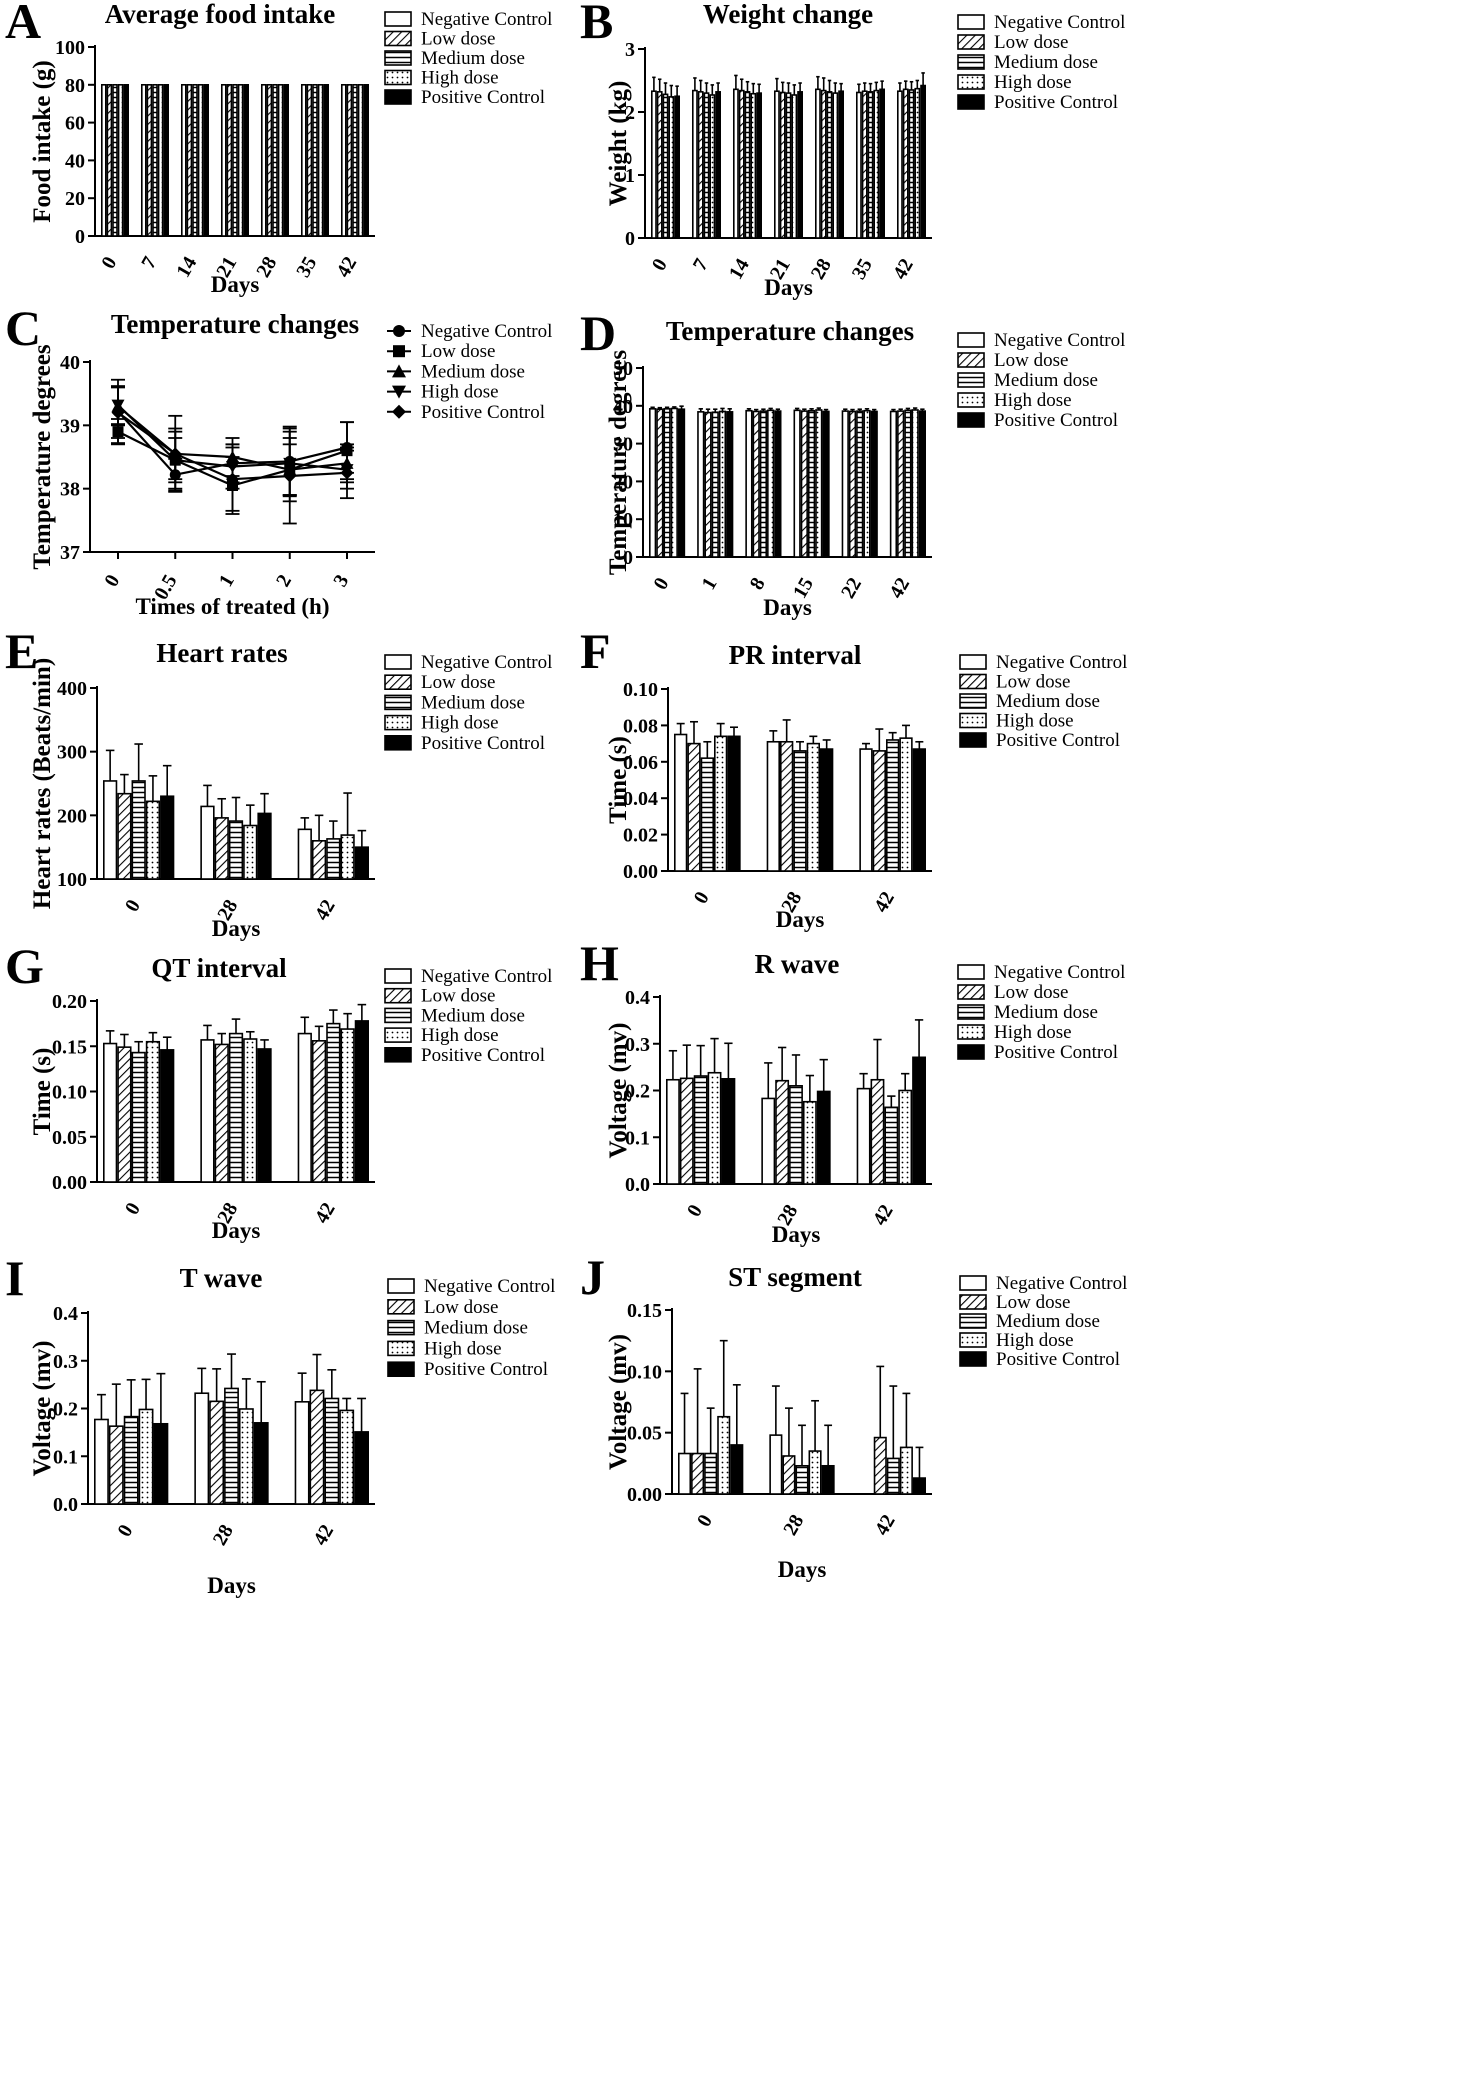 The height and width of the screenshot is (2099, 1476). Describe the element at coordinates (618, 144) in the screenshot. I see `y-axis-label: Weight (kg)` at that location.